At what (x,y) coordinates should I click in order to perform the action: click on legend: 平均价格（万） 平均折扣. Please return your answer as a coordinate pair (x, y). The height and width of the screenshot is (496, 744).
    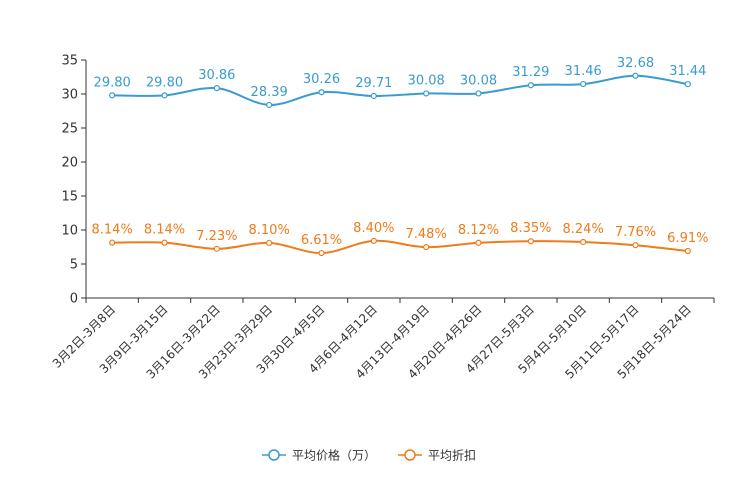
    Looking at the image, I should click on (369, 455).